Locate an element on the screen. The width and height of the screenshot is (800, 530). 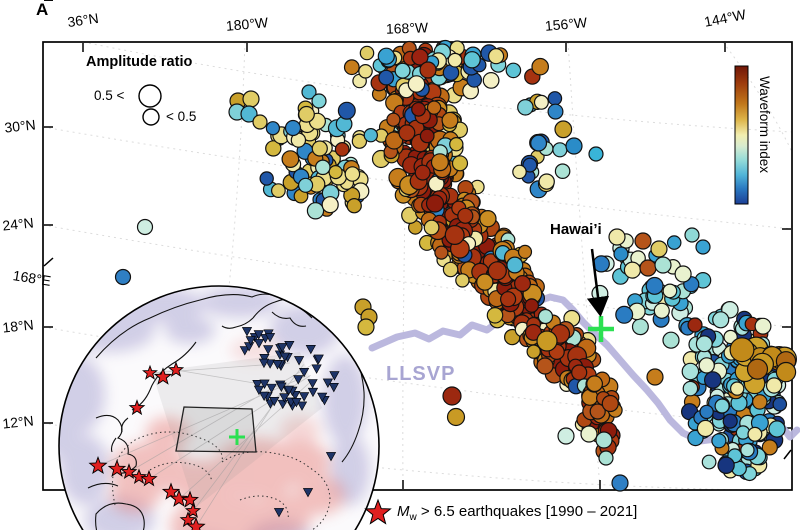
amplitude-ratio-legend-circles is located at coordinates (150, 105).